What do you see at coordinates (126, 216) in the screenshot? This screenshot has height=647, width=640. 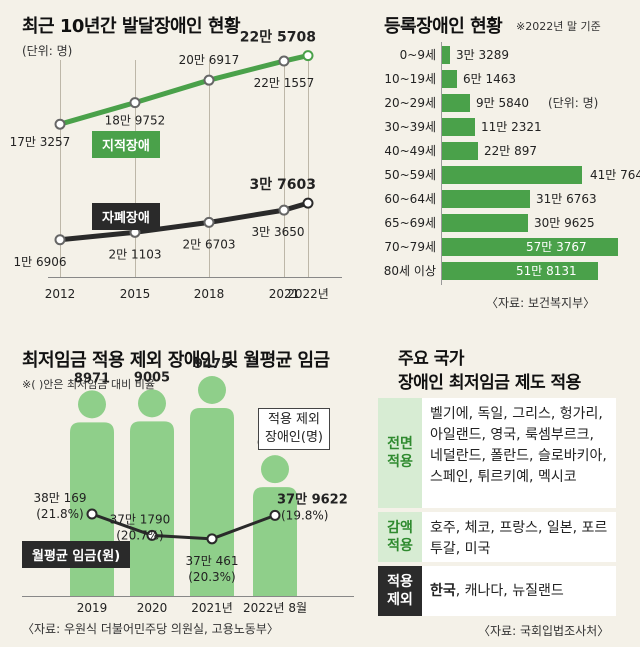 I see `legend-autism: 자폐장애` at bounding box center [126, 216].